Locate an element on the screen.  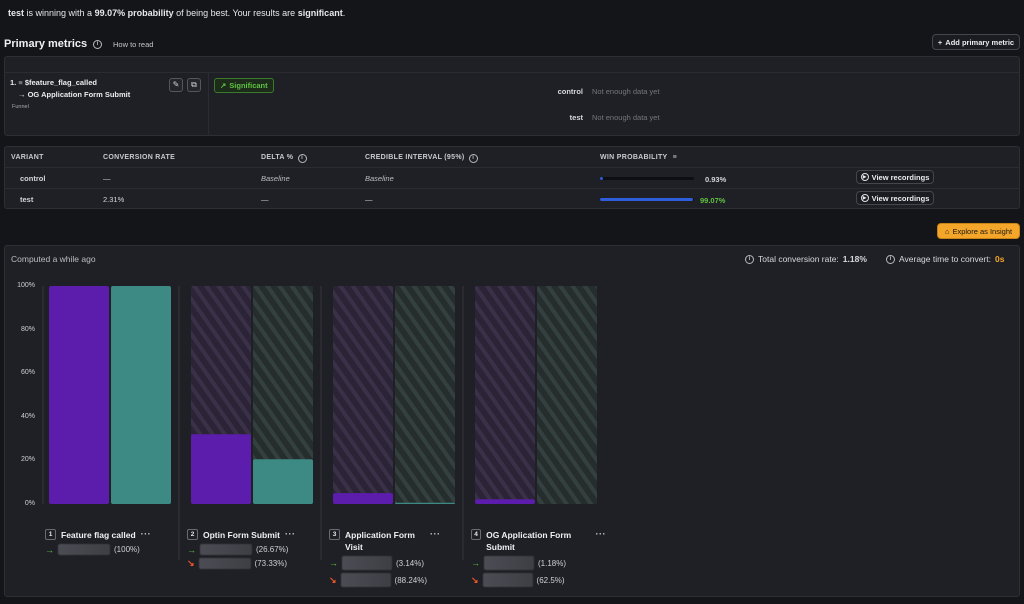
view-recordings-label: View recordings is located at coordinates (900, 177).